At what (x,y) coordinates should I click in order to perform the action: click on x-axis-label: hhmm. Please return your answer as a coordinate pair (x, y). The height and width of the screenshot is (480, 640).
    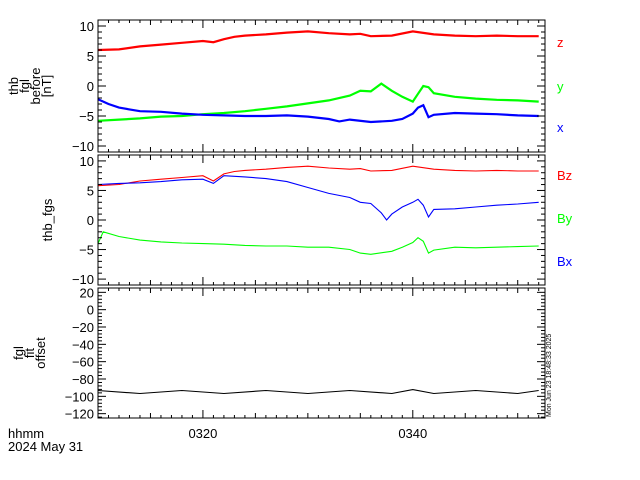
    Looking at the image, I should click on (26, 433).